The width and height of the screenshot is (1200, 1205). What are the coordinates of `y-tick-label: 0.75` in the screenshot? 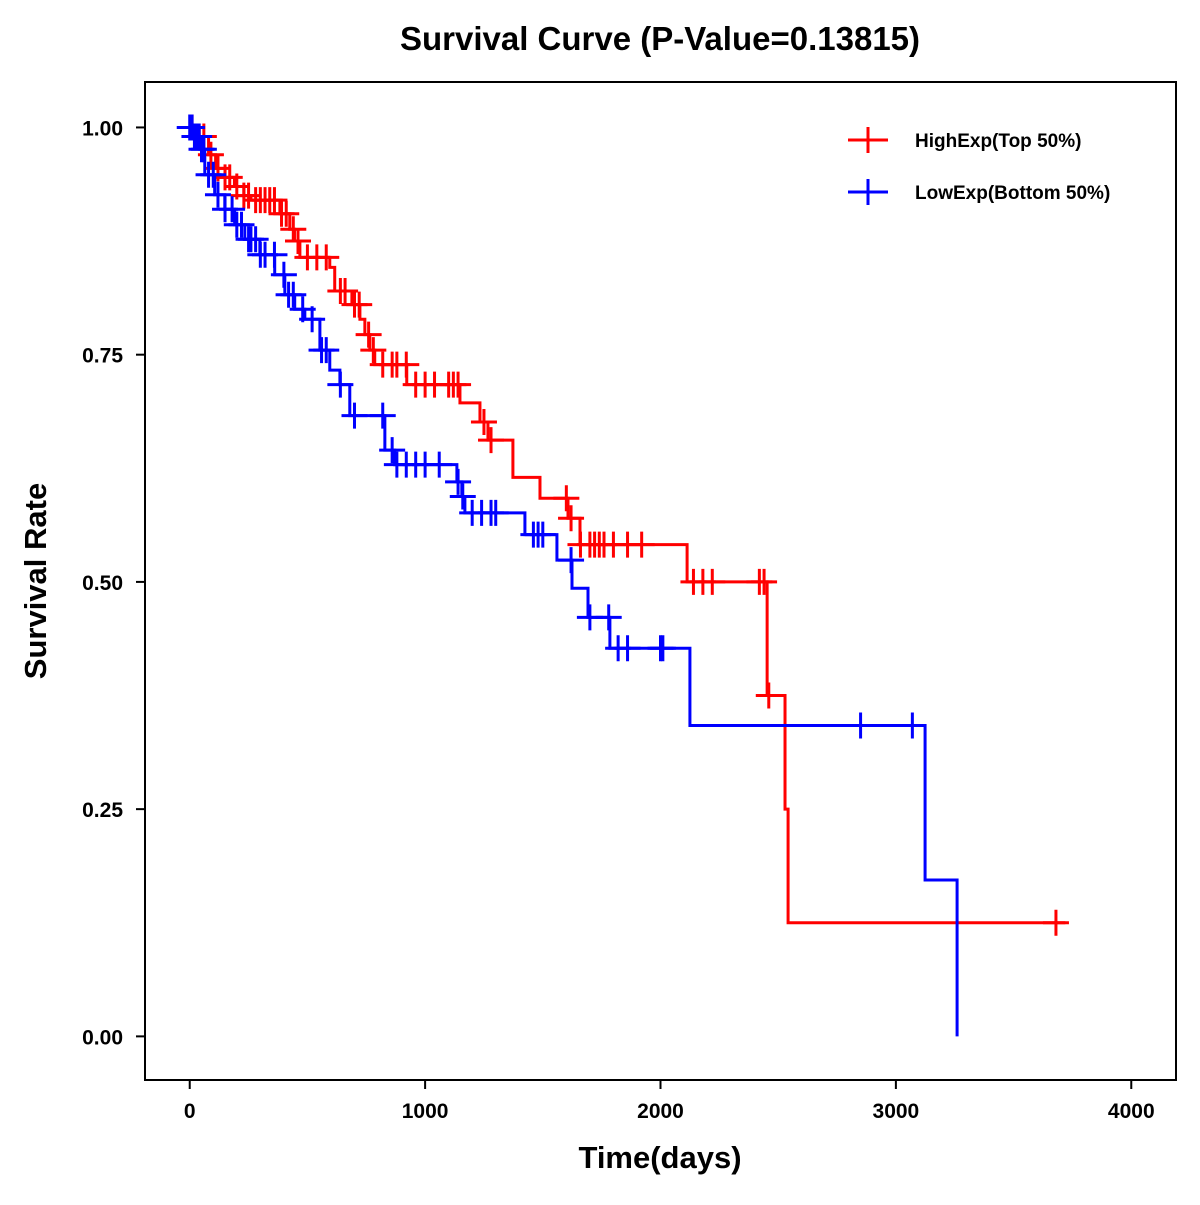 It's located at (102, 356).